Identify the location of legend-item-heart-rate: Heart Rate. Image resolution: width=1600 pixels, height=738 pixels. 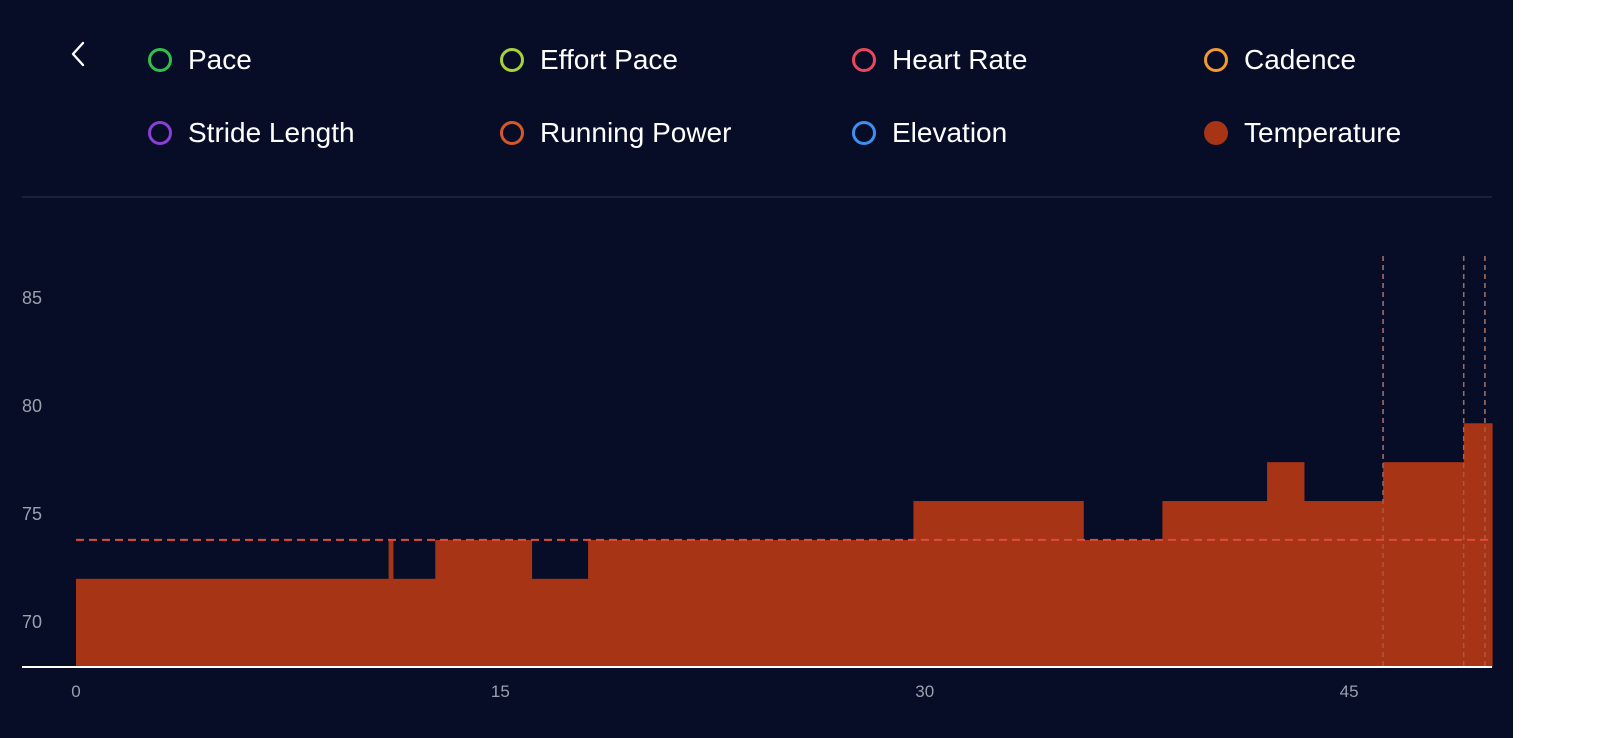
(1028, 60).